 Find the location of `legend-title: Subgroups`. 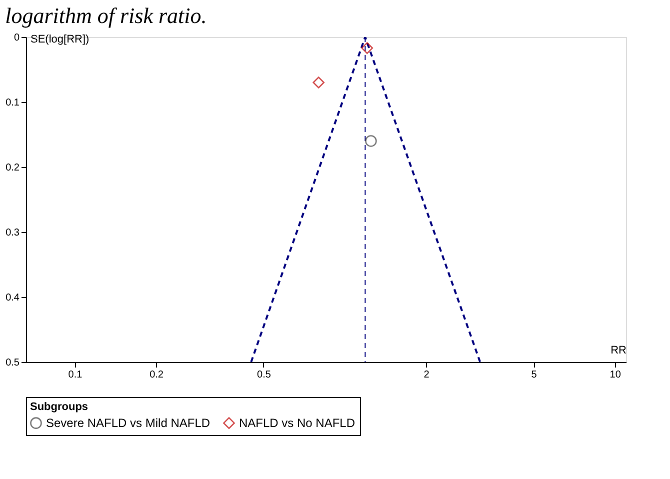

legend-title: Subgroups is located at coordinates (59, 407).